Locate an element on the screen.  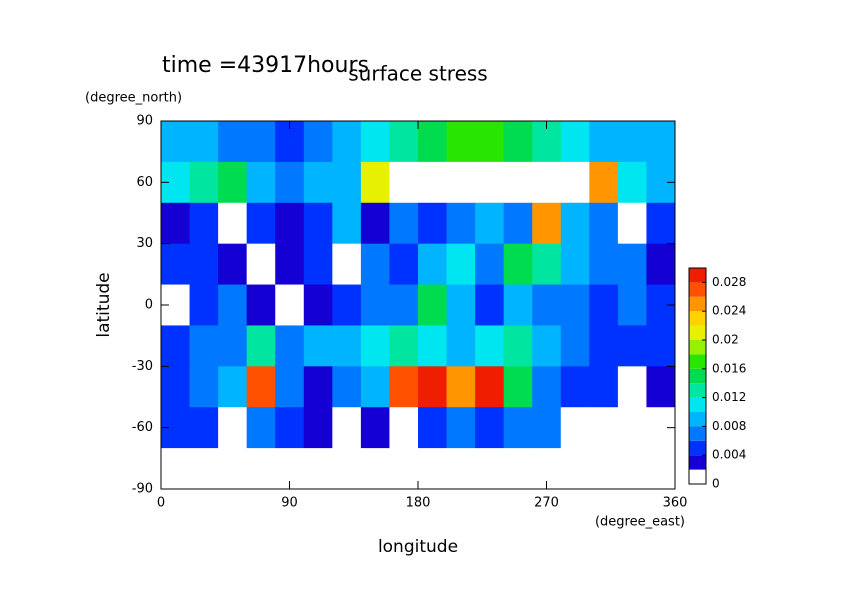
y-tick-label: -60 is located at coordinates (142, 427).